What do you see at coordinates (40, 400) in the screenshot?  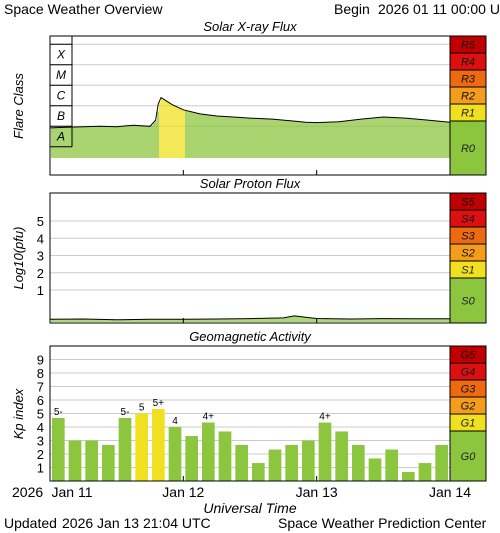 I see `kp-ytick-label: 6` at bounding box center [40, 400].